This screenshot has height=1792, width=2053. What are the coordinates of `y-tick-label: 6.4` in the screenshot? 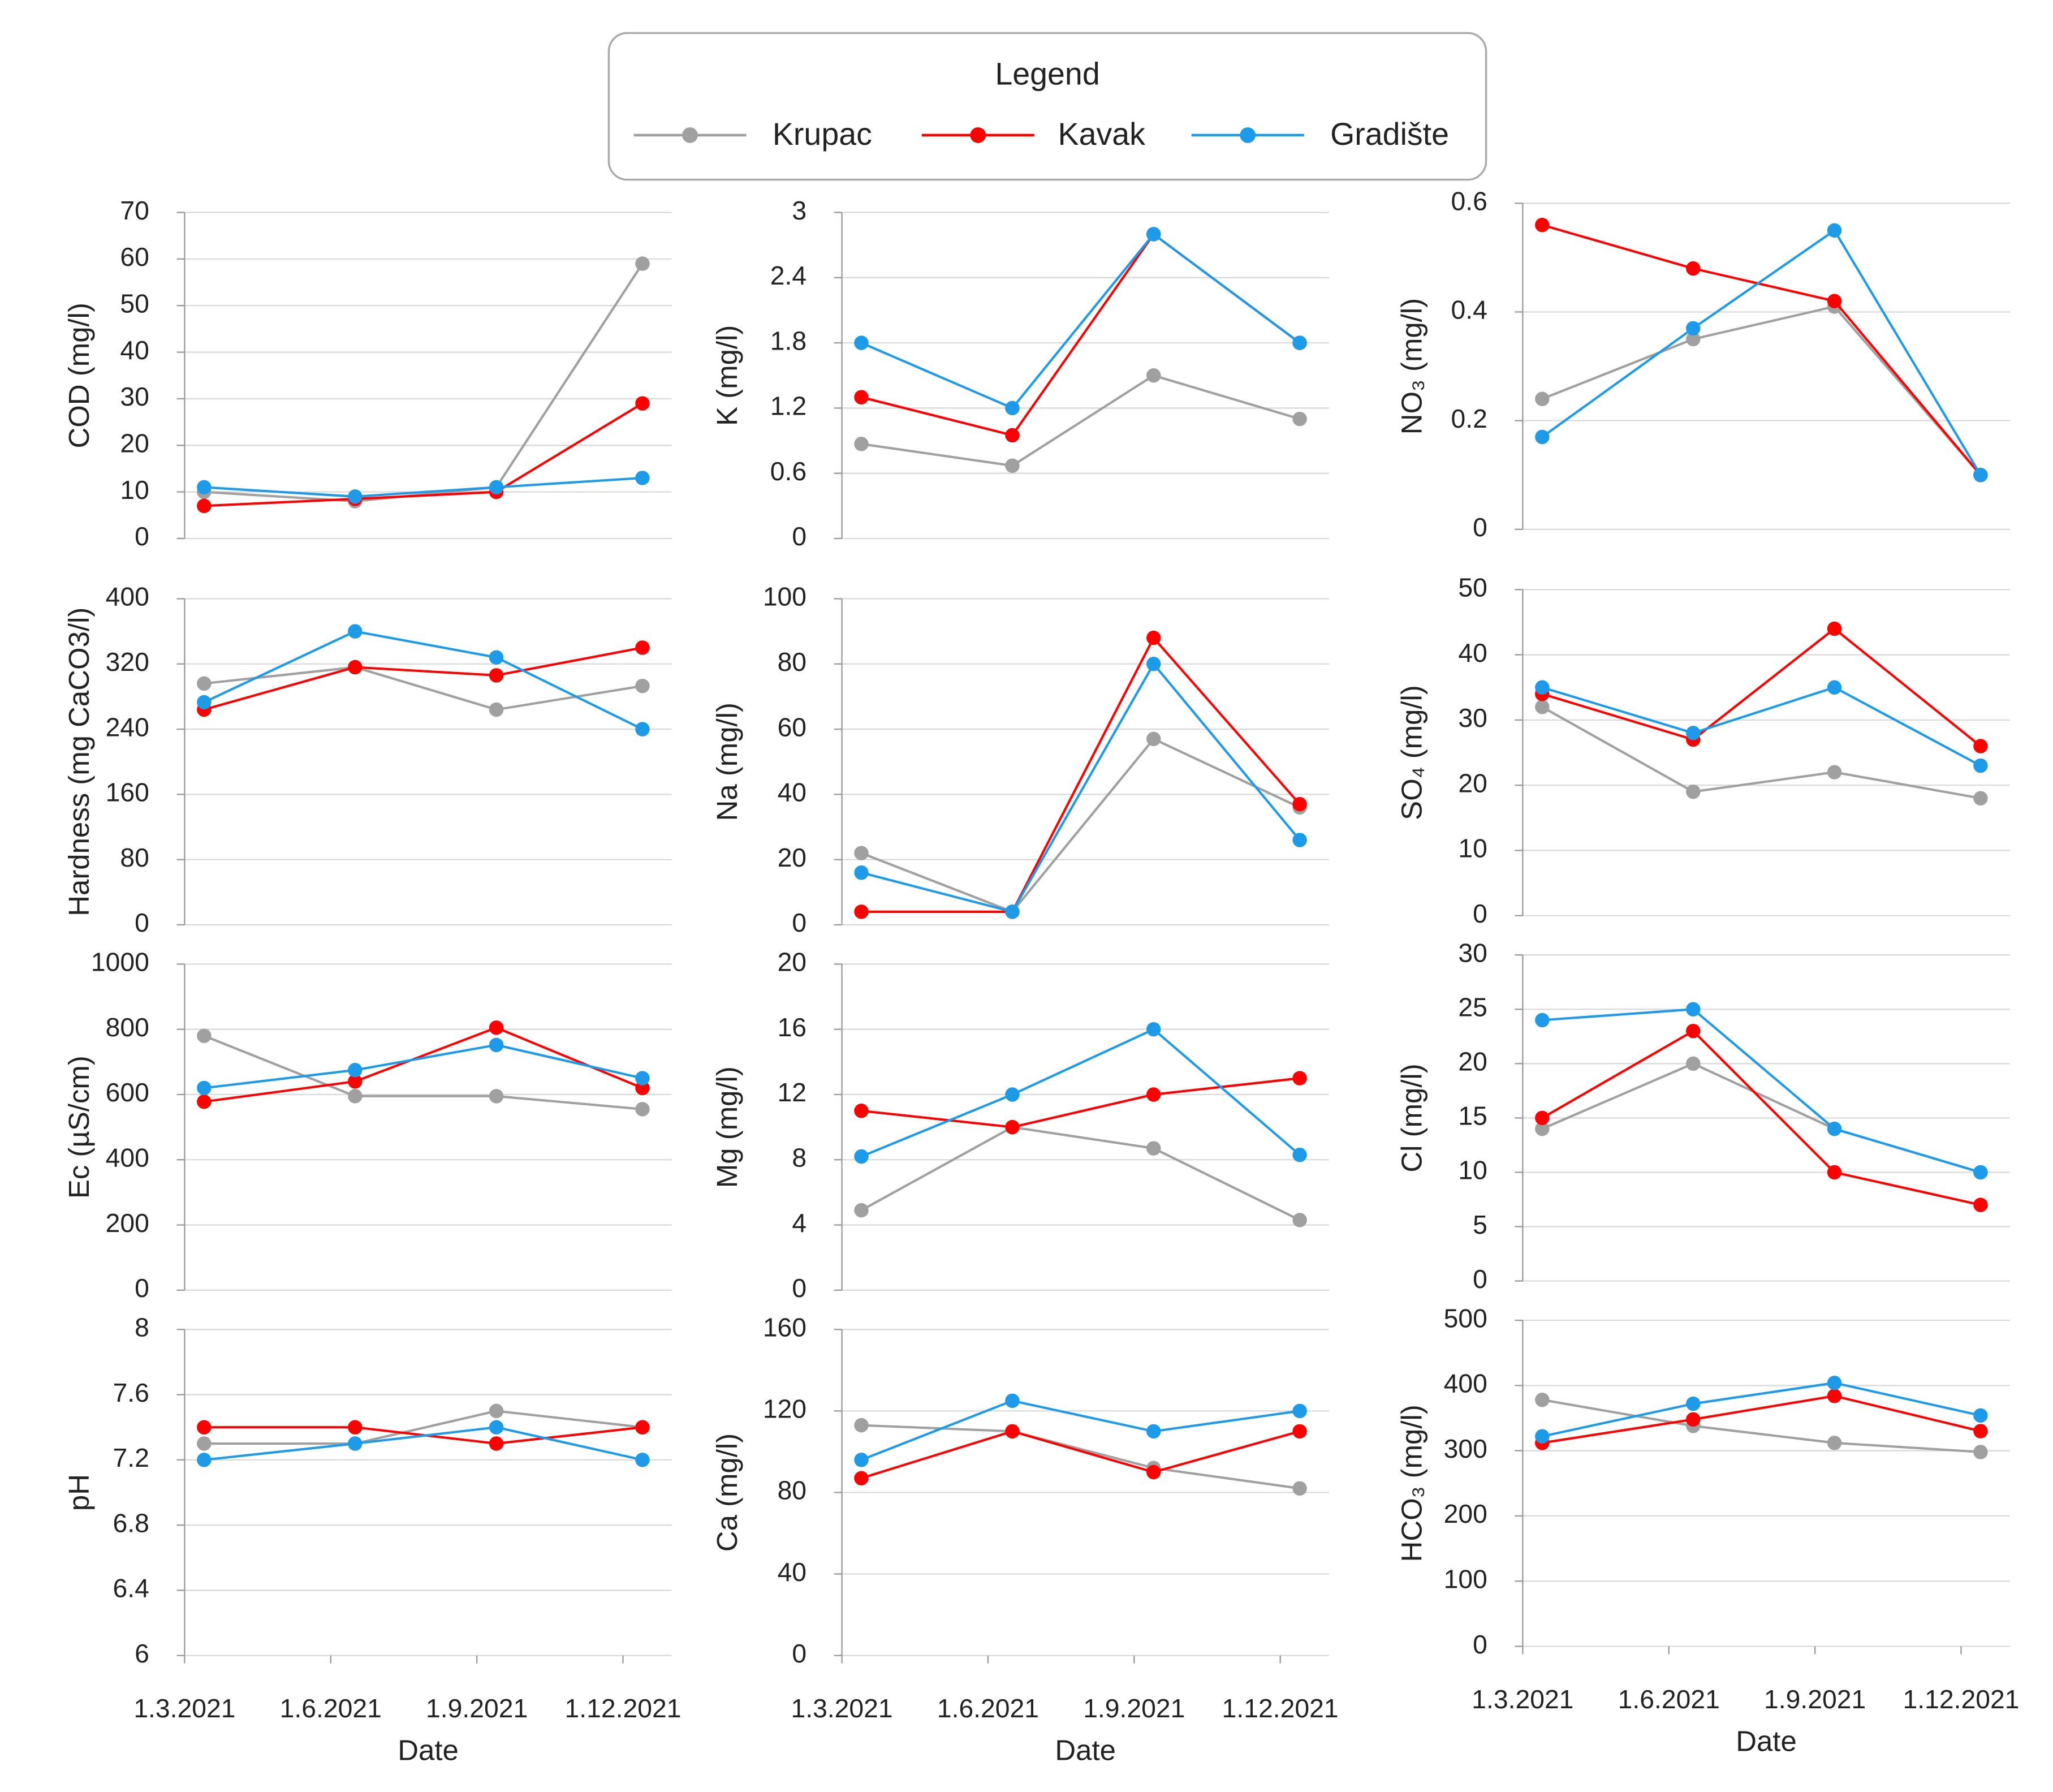 It's located at (131, 1588).